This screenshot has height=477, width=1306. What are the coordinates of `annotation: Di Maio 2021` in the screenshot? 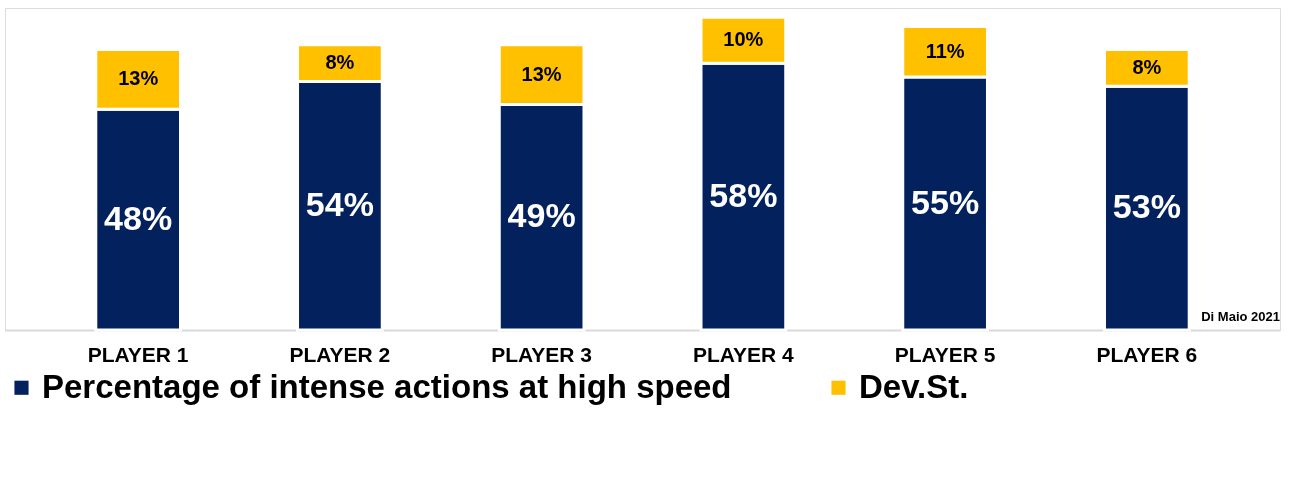 It's located at (1240, 316).